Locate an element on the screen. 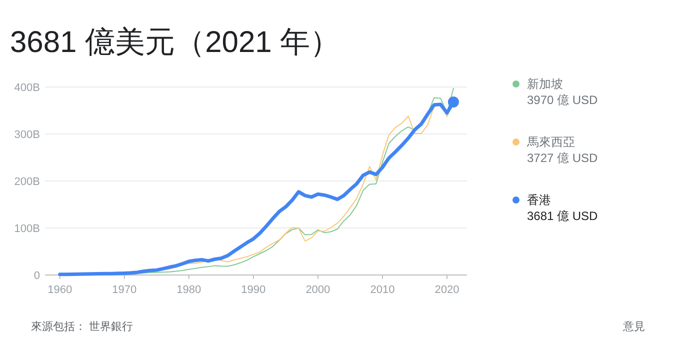  legend-label: 馬來西亞 is located at coordinates (550, 142).